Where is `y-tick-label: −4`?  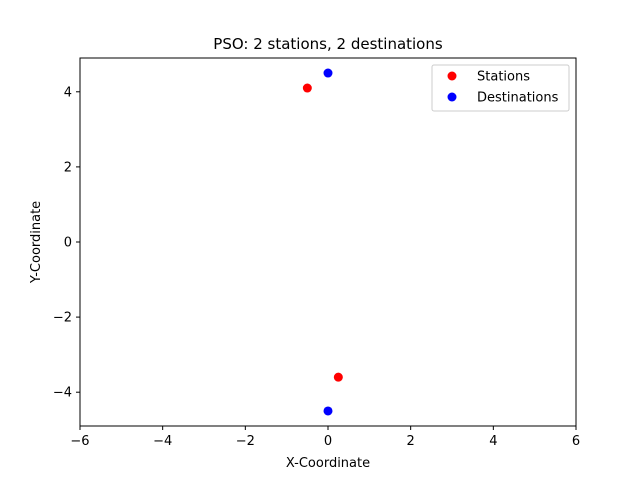
y-tick-label: −4 is located at coordinates (62, 393).